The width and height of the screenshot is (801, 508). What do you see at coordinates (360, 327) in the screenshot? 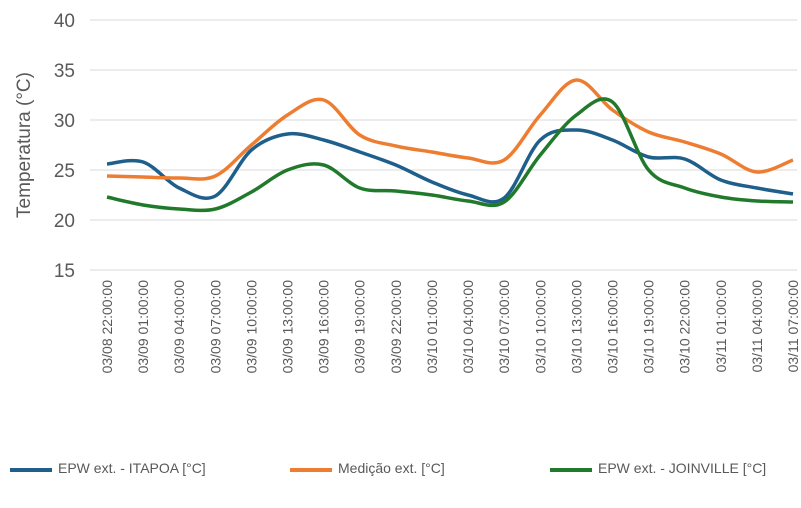
I see `x-tick-label: 03/09 19:00:00` at bounding box center [360, 327].